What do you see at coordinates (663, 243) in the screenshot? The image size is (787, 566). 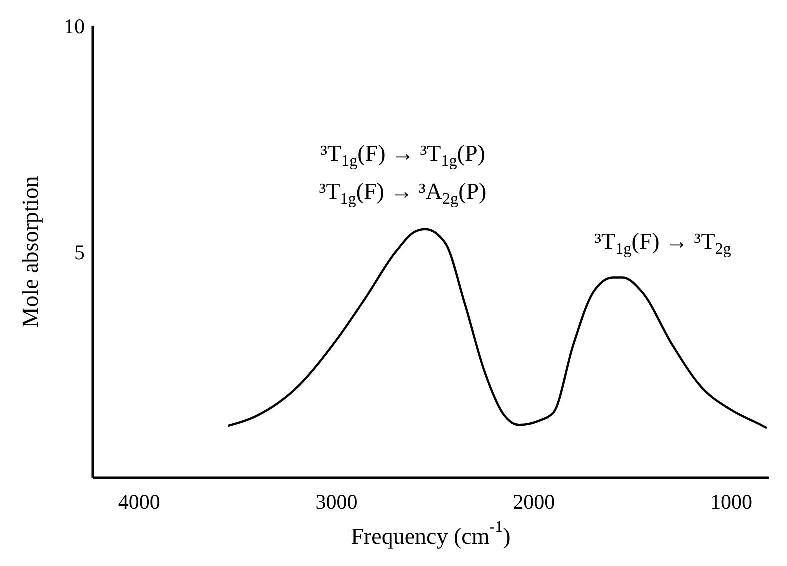 I see `annotation: ³T$_{1g}$(F) → ³T$_{2g}$` at bounding box center [663, 243].